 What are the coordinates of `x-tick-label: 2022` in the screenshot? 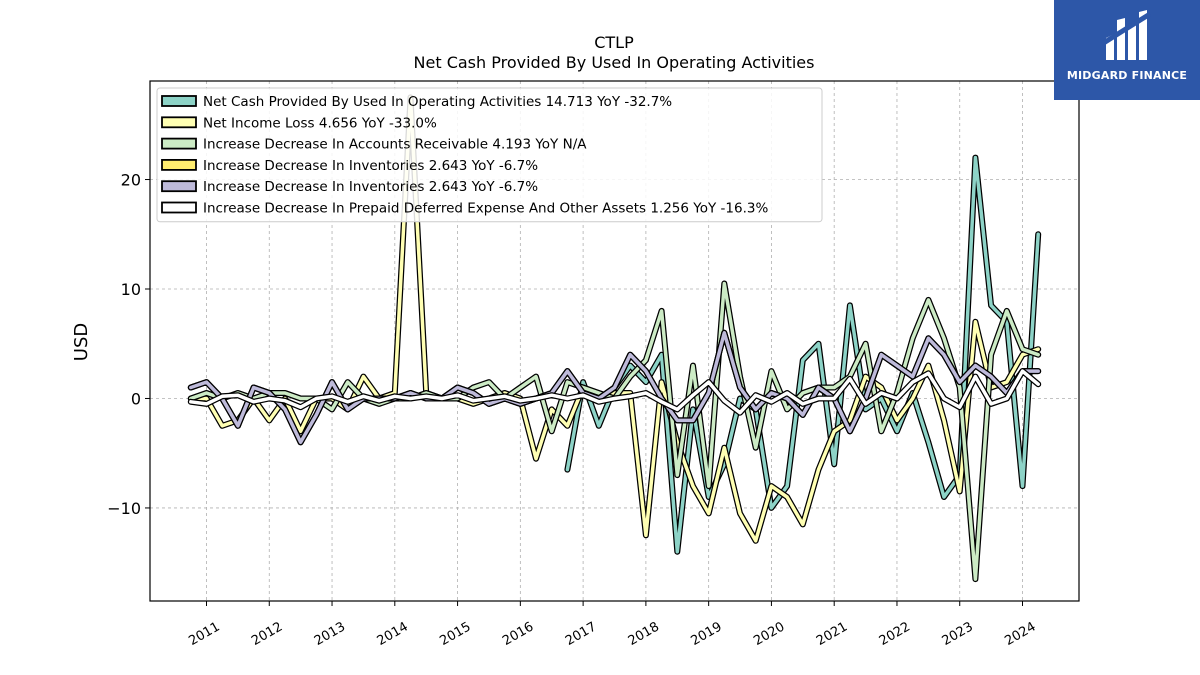 It's located at (895, 634).